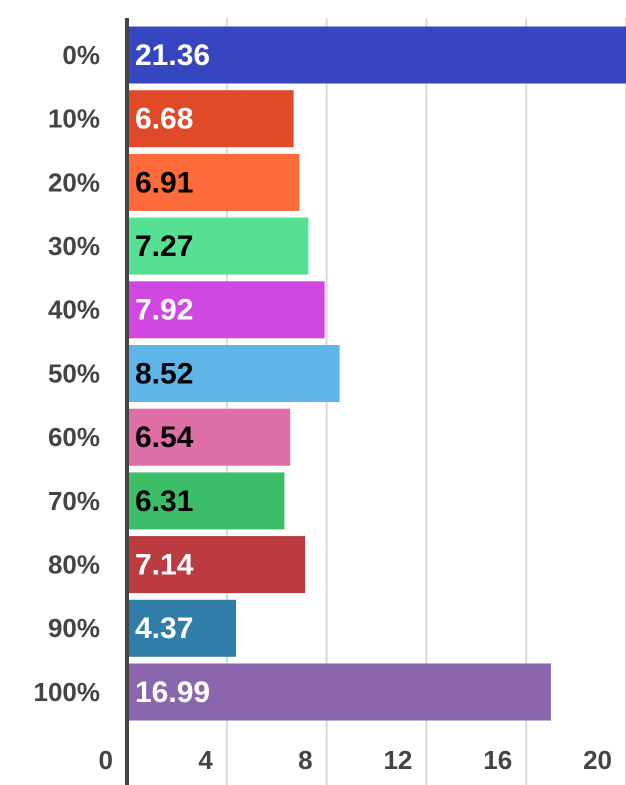 This screenshot has width=626, height=785. Describe the element at coordinates (597, 760) in the screenshot. I see `x-tick-label: 20` at that location.